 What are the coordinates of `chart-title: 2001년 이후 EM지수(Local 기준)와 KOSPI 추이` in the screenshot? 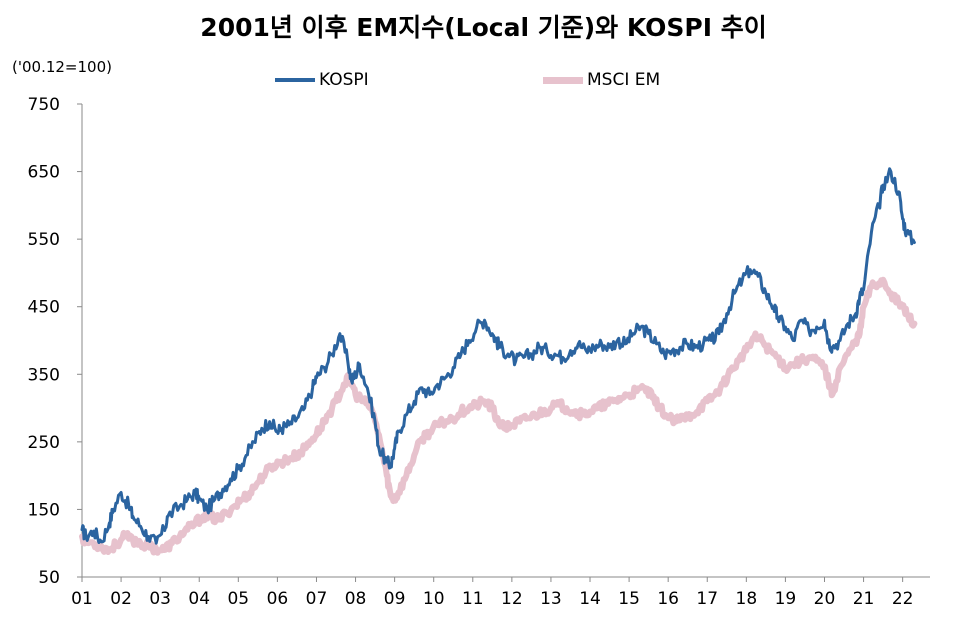 It's located at (483, 27).